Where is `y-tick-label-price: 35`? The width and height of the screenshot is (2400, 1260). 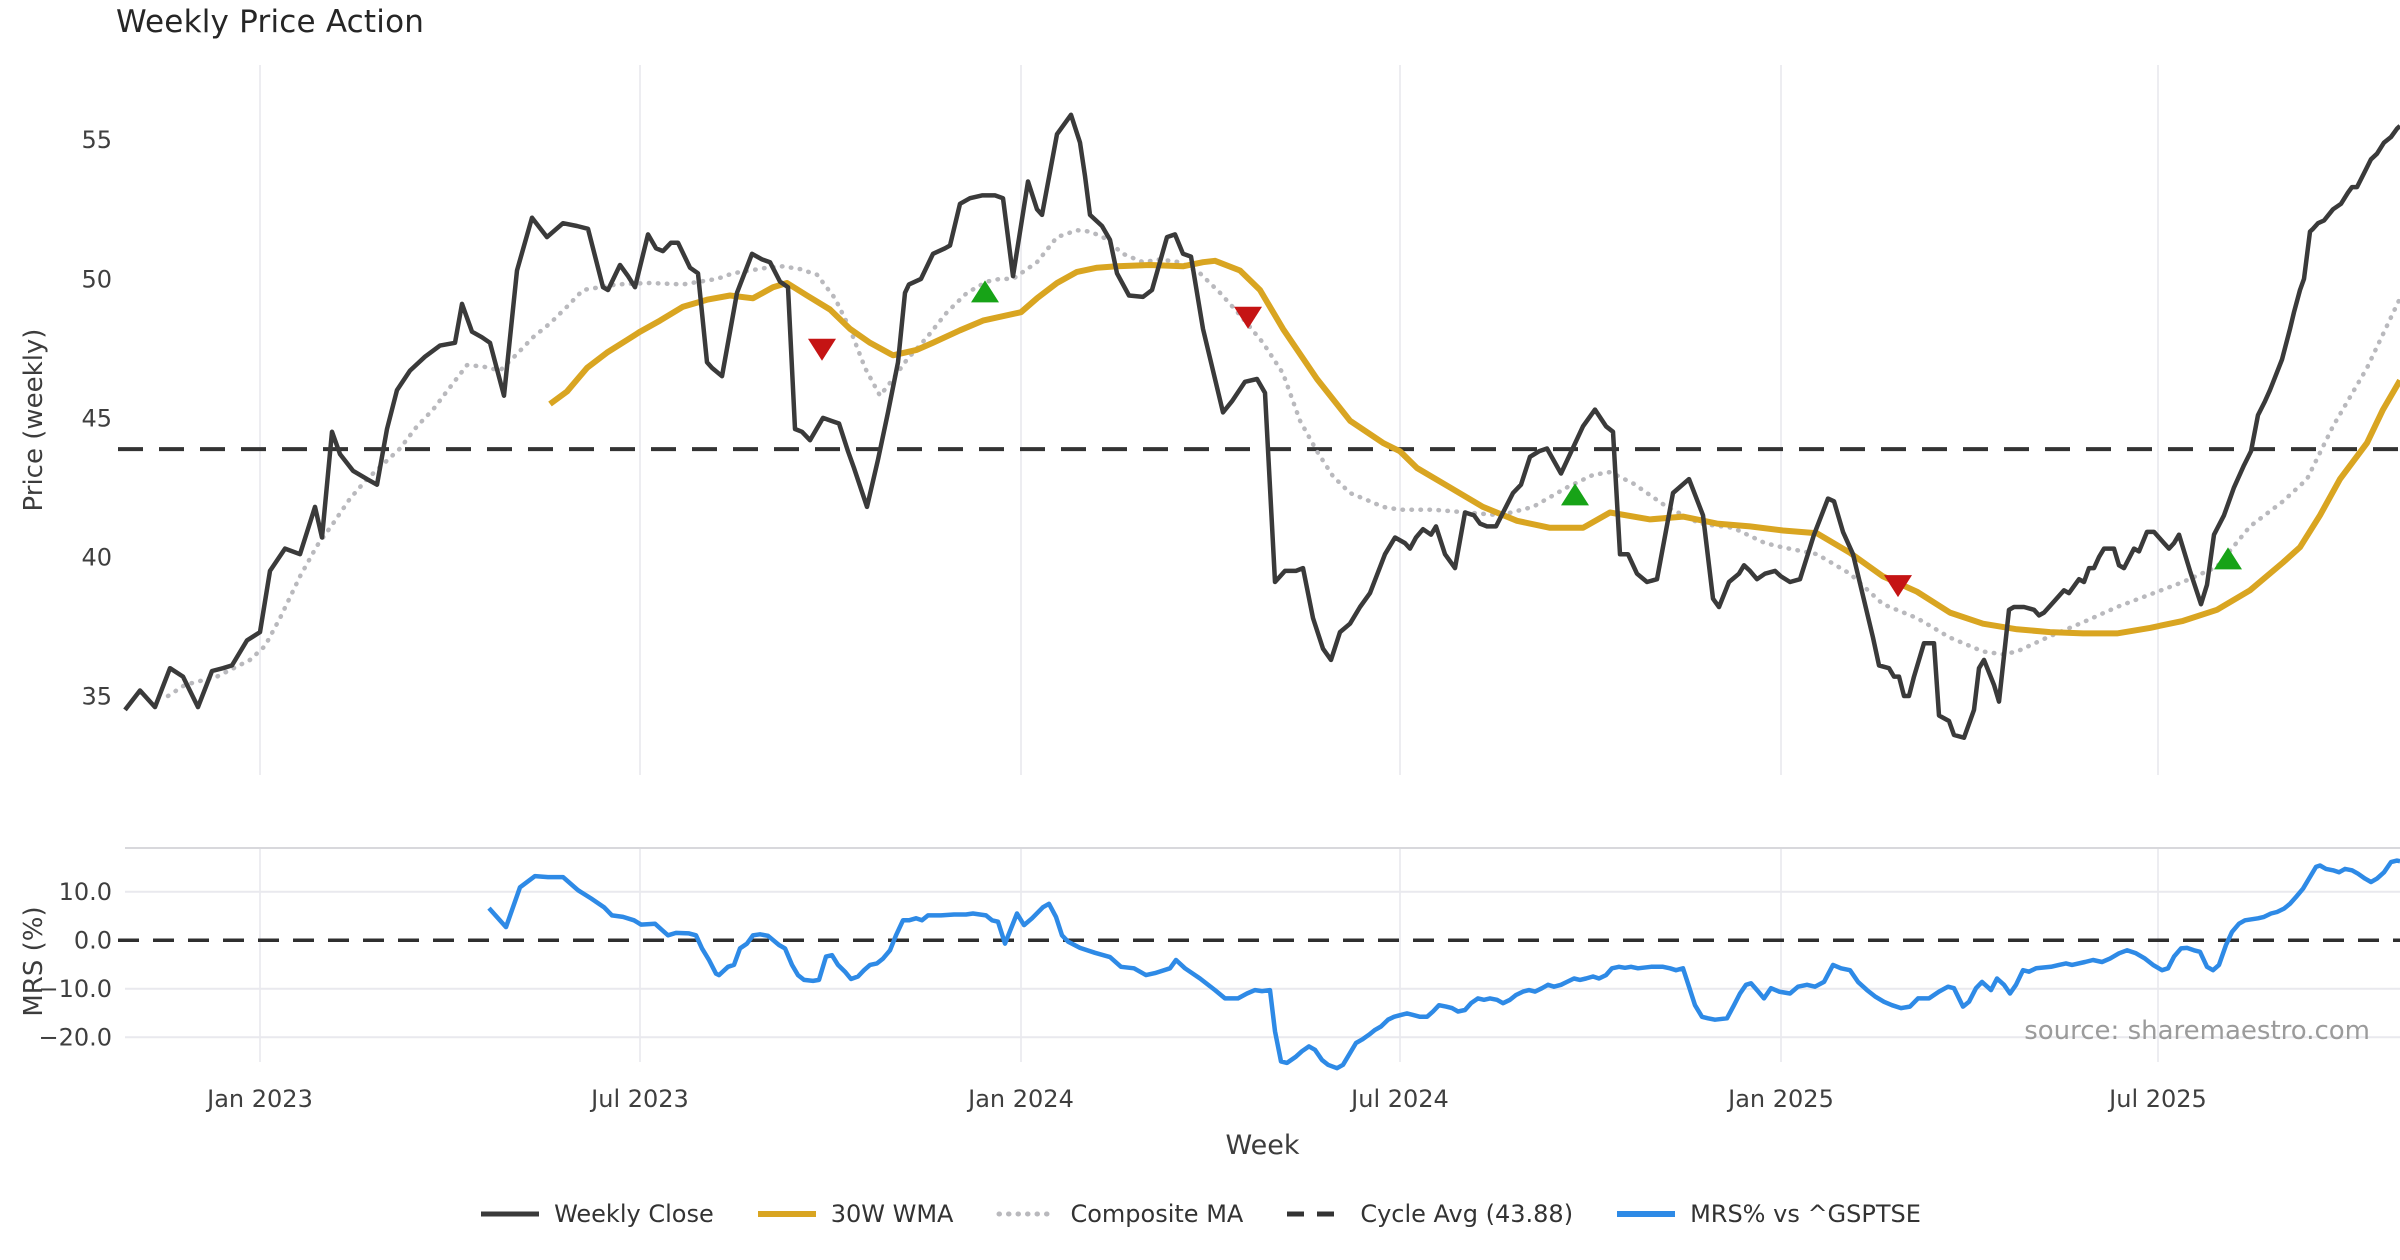 y-tick-label-price: 35 is located at coordinates (96, 696).